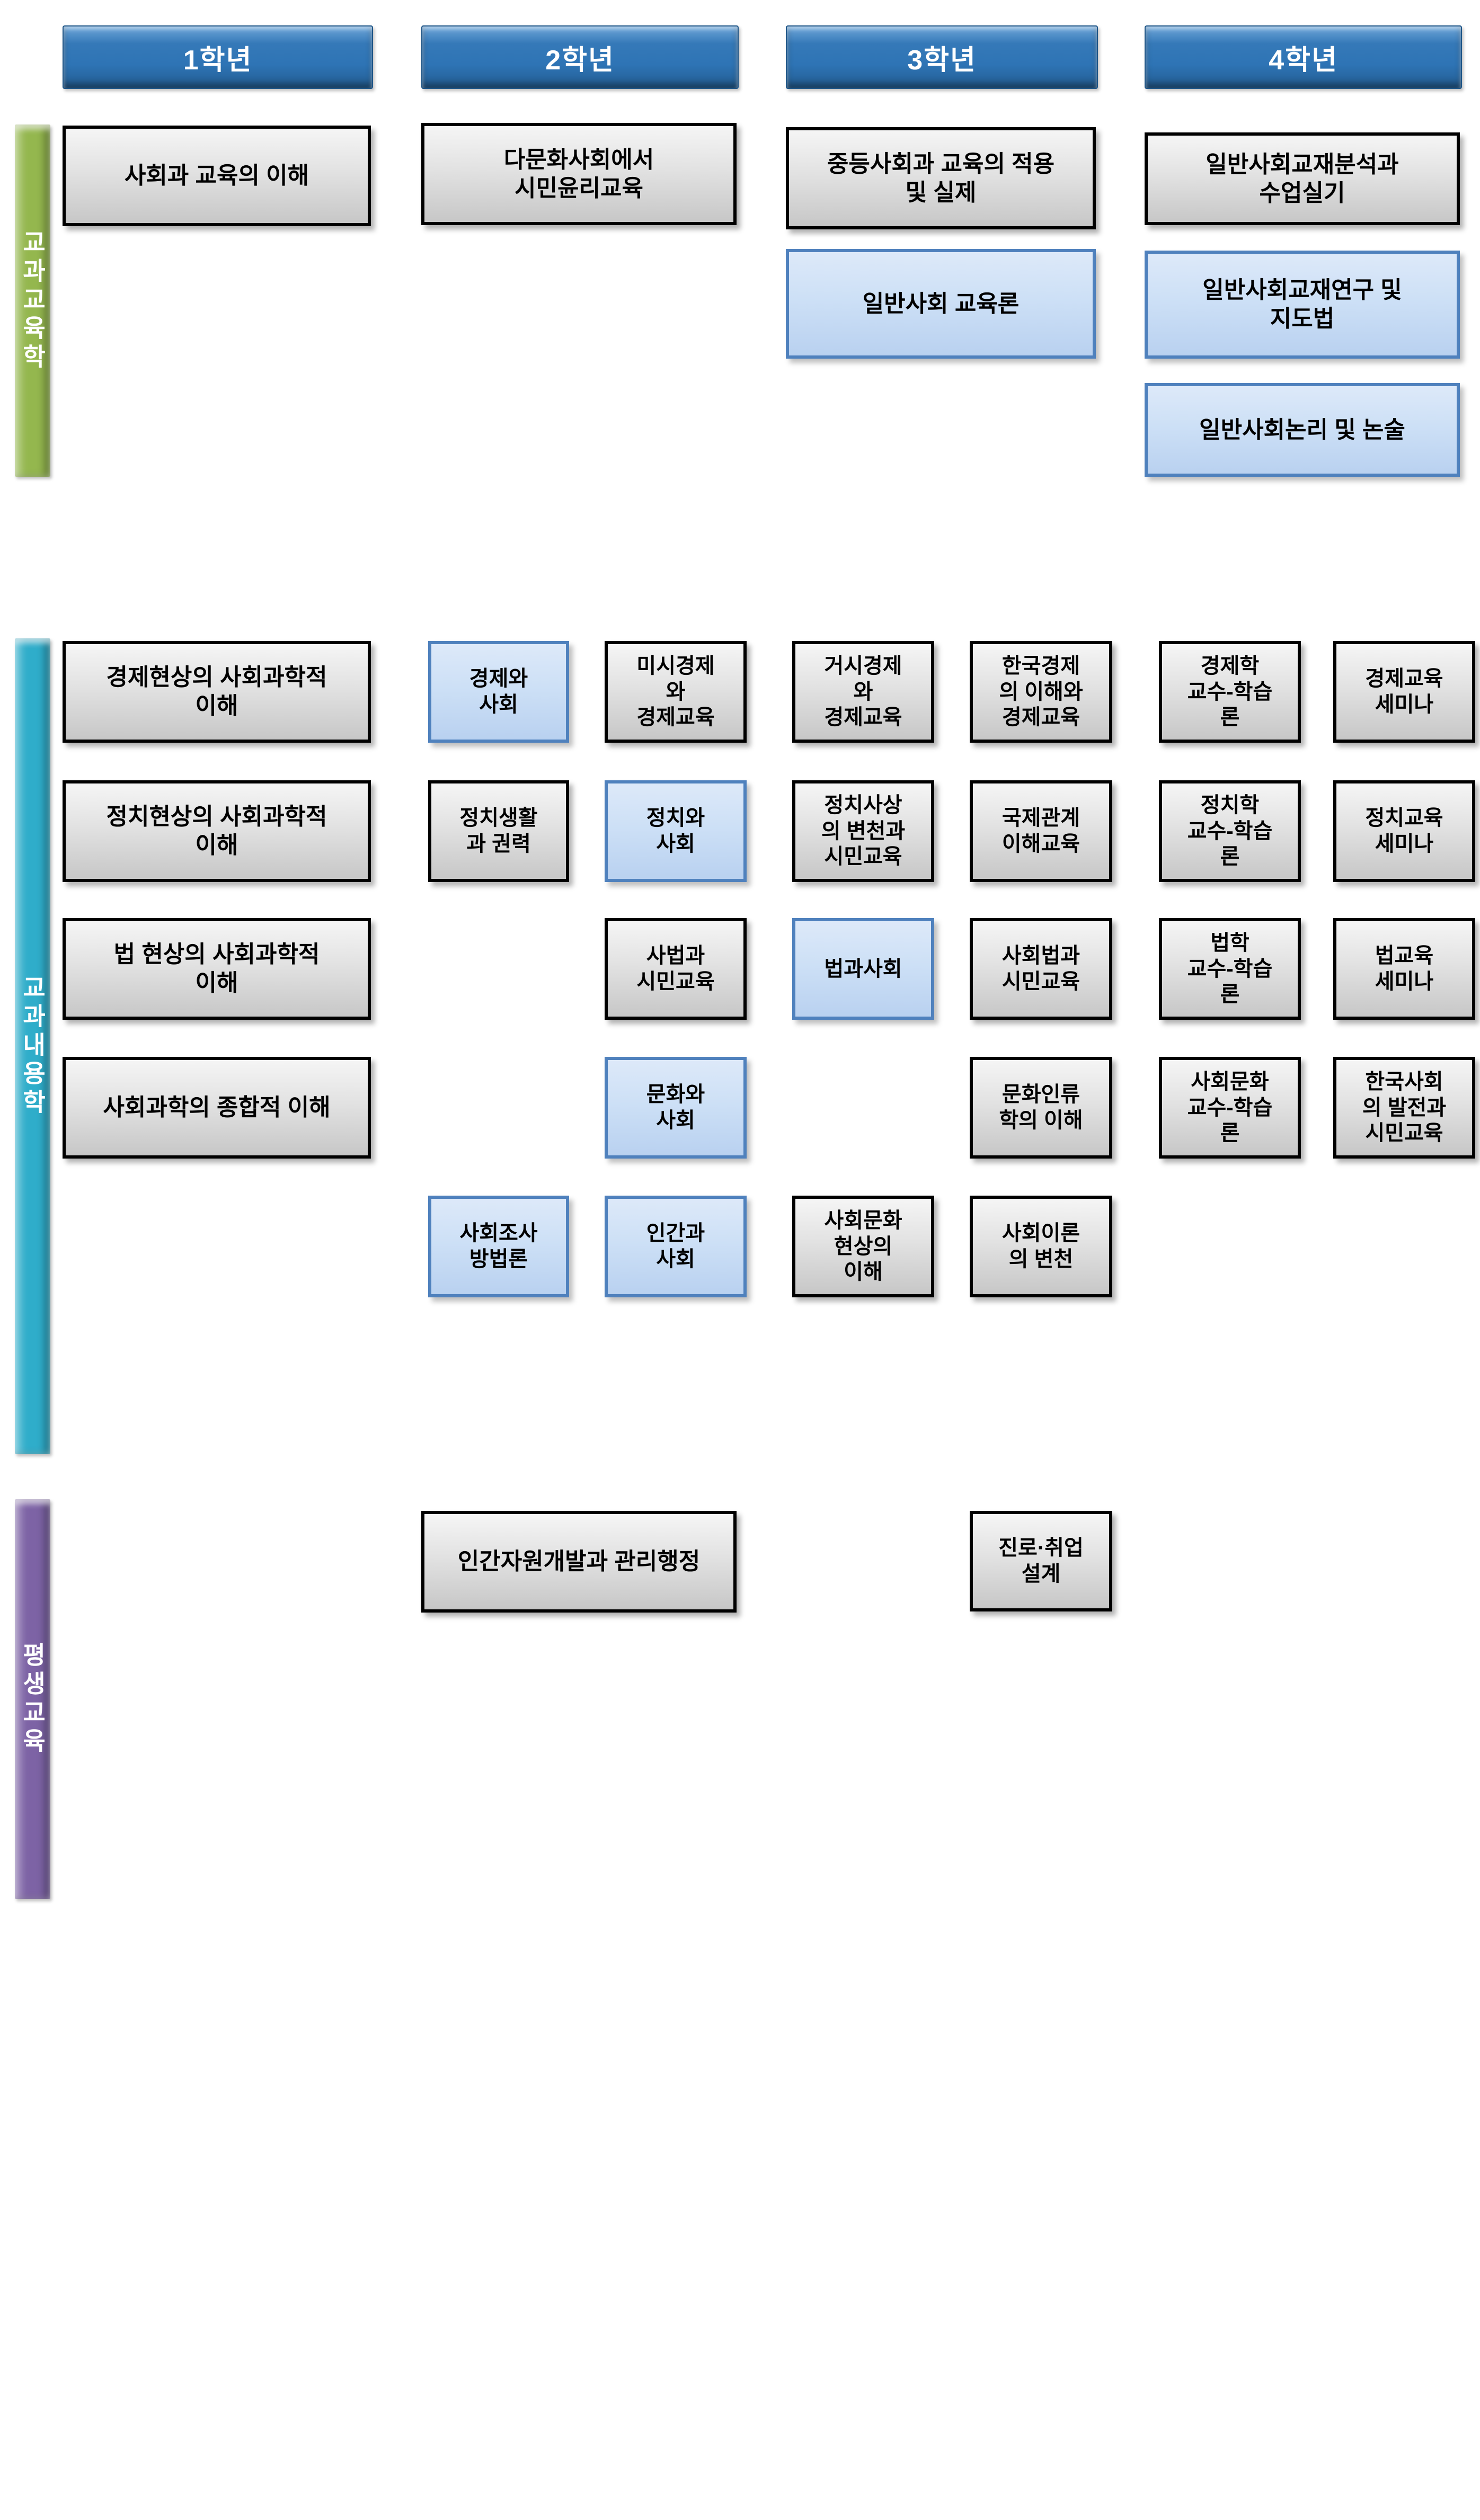 The image size is (1480, 2520). Describe the element at coordinates (1404, 1108) in the screenshot. I see `course-box-korean-society-development: 한국사회 의 발전과 시민교육` at that location.